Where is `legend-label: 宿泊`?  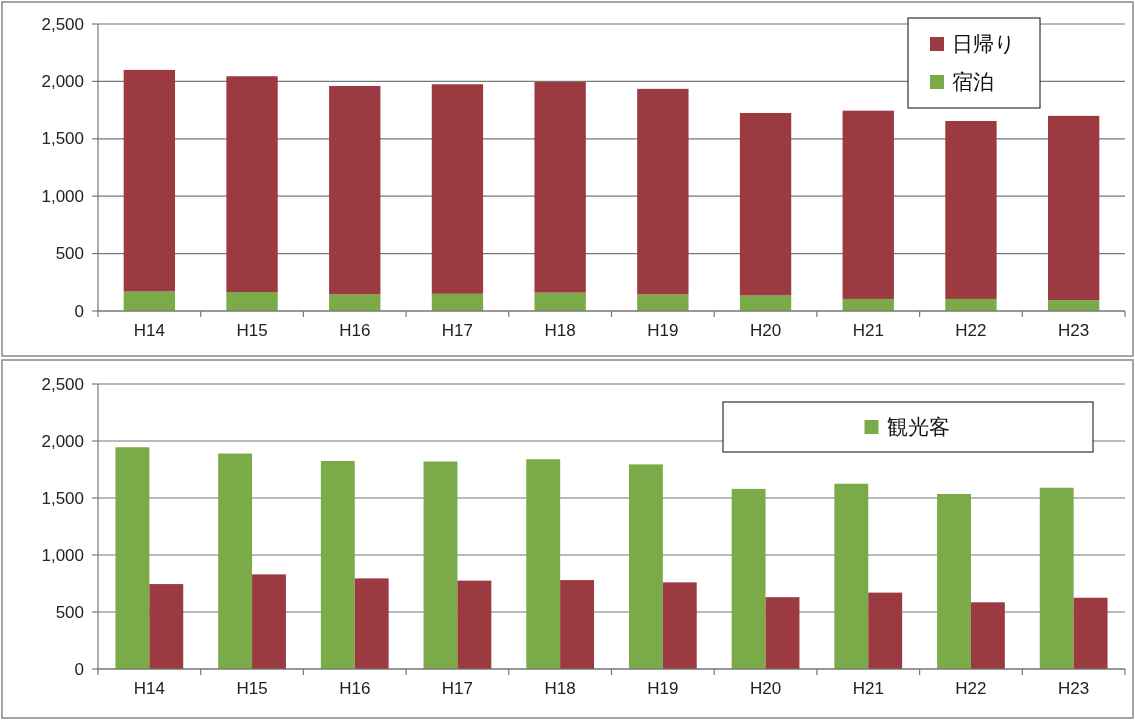
legend-label: 宿泊 is located at coordinates (973, 82).